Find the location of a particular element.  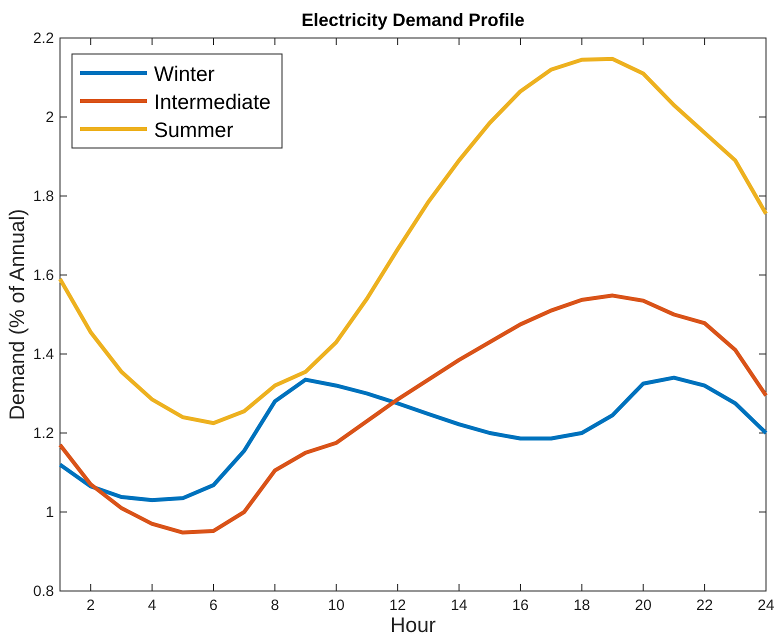

legend-label: Summer is located at coordinates (194, 130).